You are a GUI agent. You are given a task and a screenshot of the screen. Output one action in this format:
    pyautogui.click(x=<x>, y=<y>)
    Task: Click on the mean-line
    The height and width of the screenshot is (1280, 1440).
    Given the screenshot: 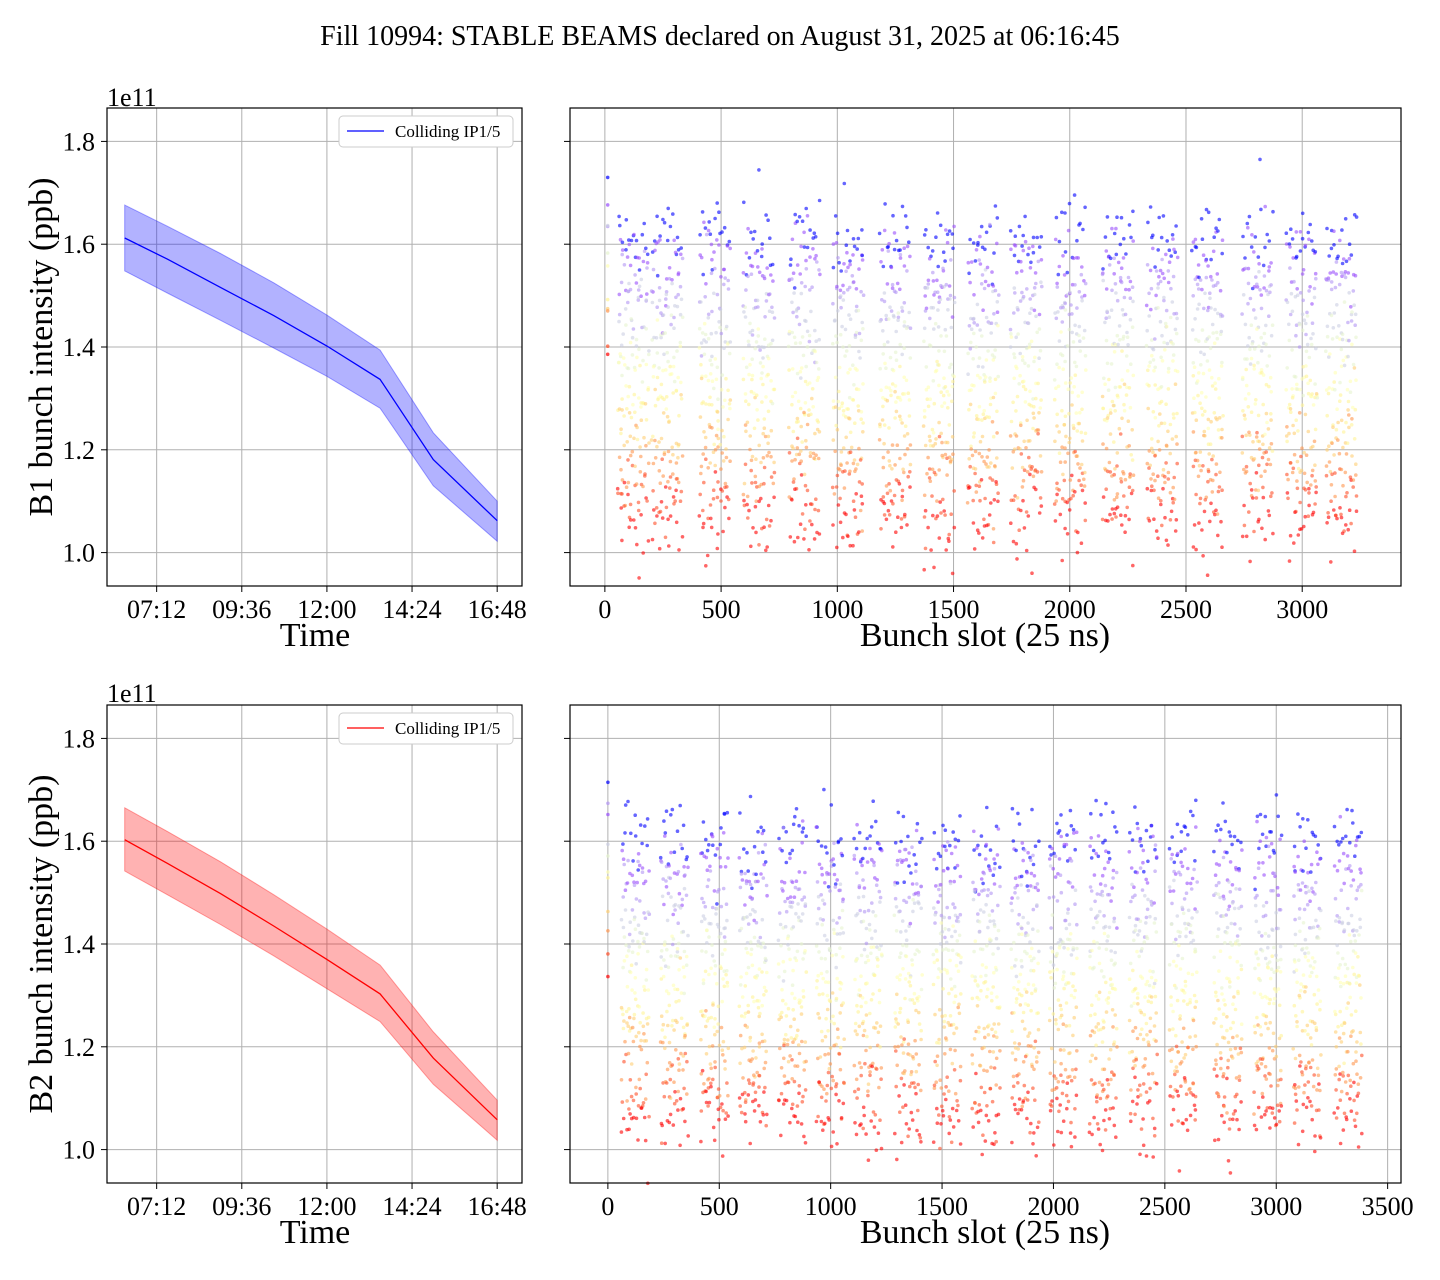 What is the action you would take?
    pyautogui.click(x=311, y=379)
    